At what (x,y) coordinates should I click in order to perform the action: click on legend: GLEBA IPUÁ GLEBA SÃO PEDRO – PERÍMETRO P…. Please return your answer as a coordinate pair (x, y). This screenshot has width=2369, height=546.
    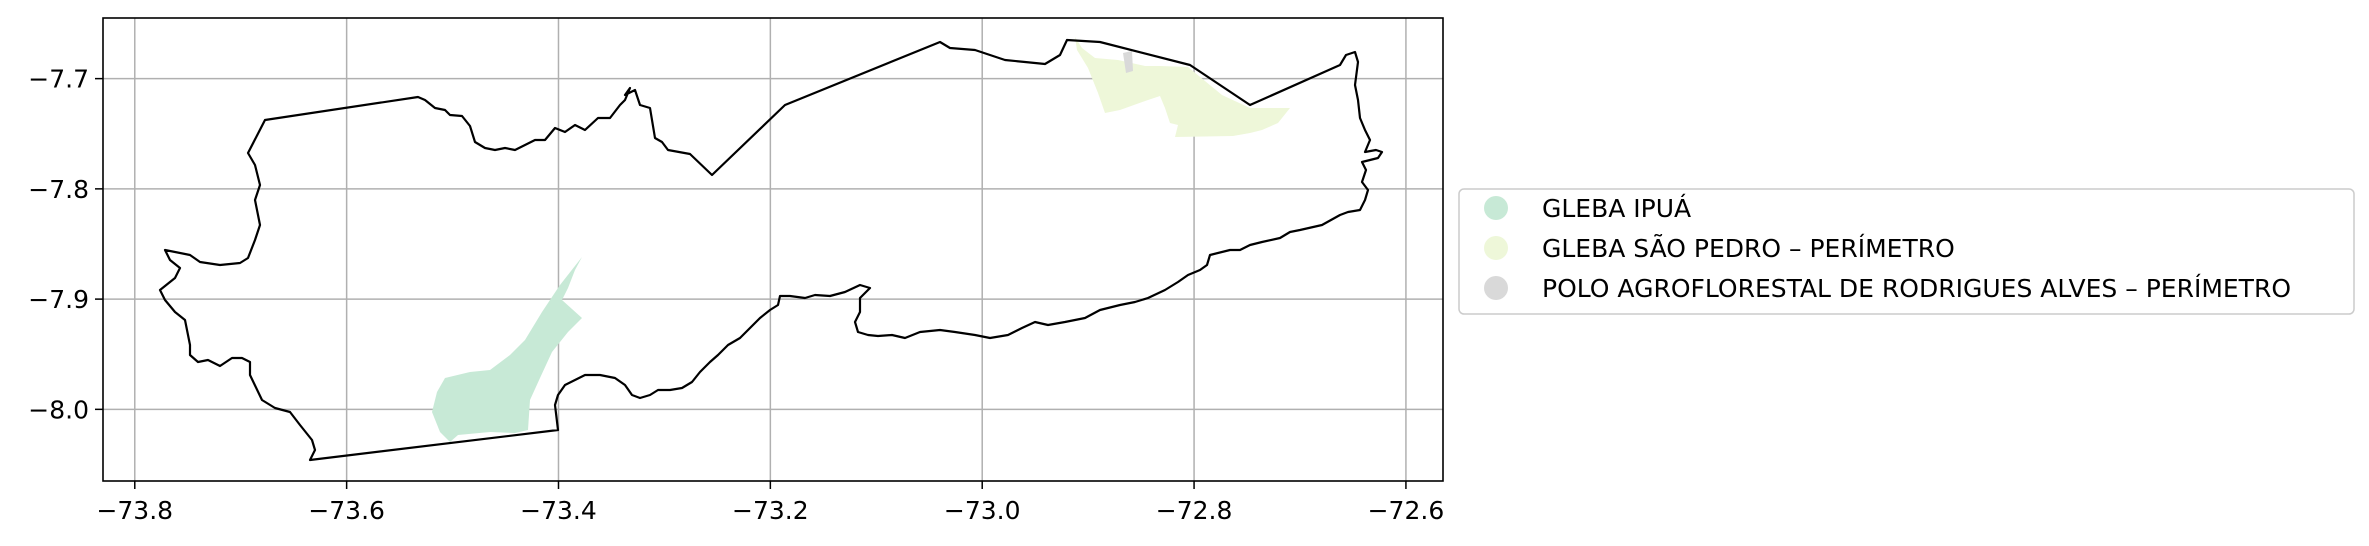
    Looking at the image, I should click on (1906, 251).